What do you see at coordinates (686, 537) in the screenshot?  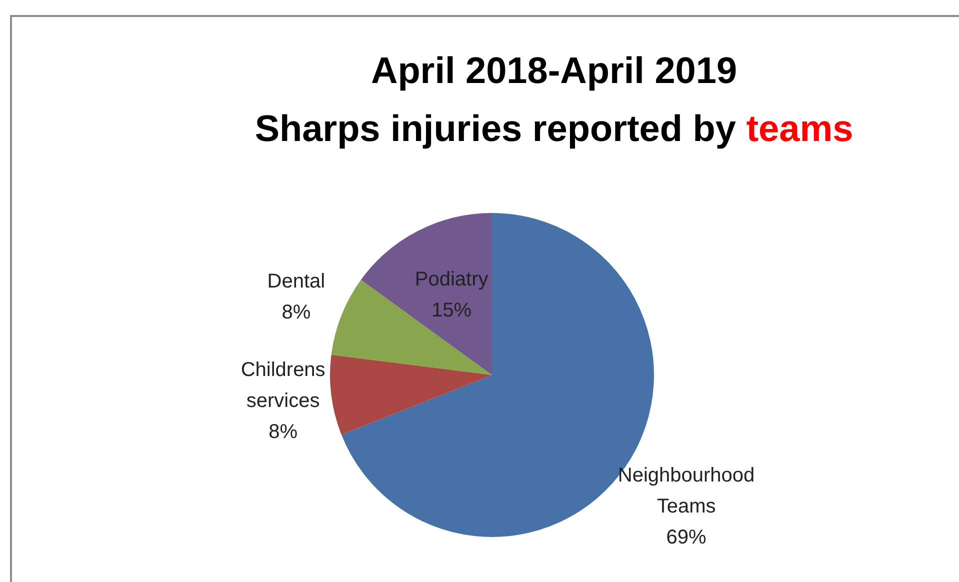 I see `data-label: 69%` at bounding box center [686, 537].